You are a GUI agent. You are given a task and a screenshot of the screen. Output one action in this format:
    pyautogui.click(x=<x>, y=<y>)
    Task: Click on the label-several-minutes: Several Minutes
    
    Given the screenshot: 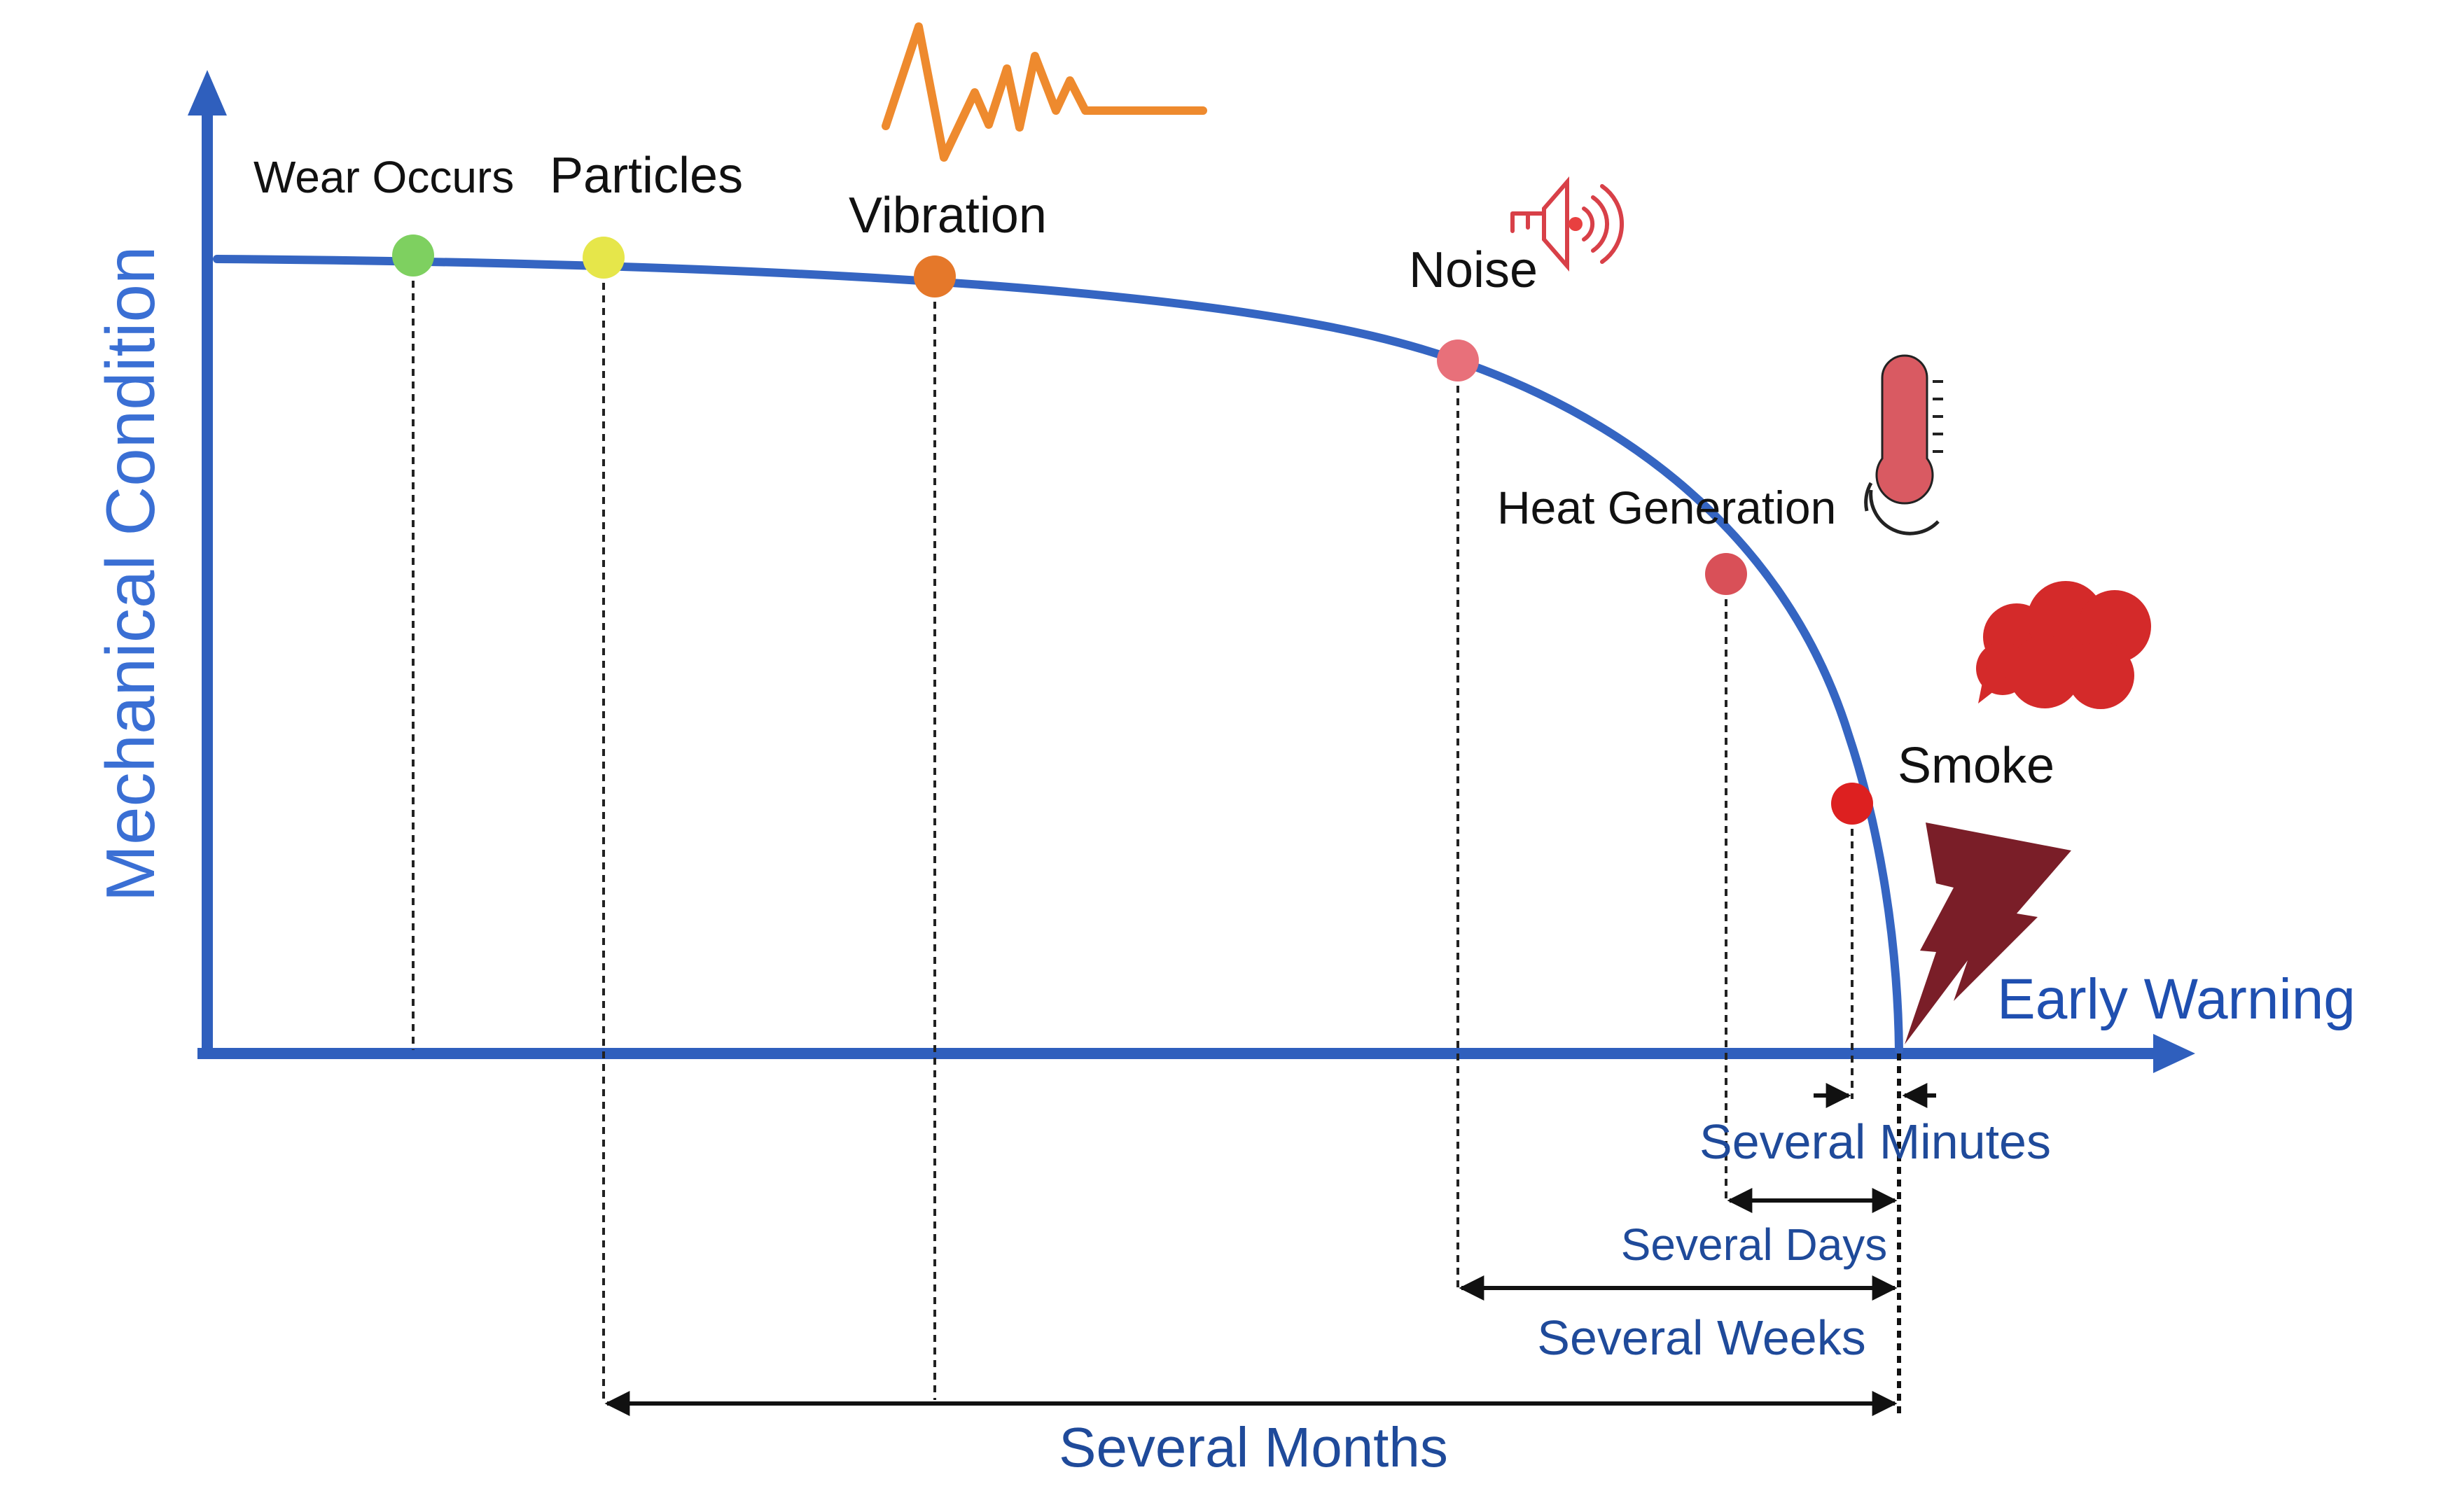 What is the action you would take?
    pyautogui.click(x=1875, y=1141)
    